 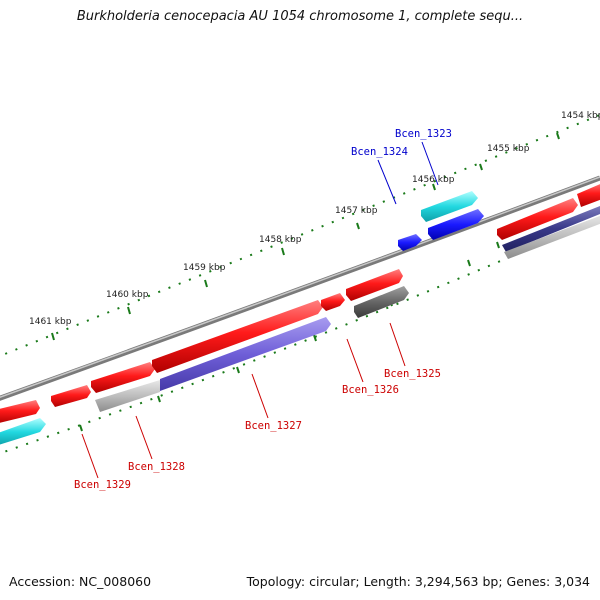 What do you see at coordinates (102, 485) in the screenshot?
I see `label-bcen-1329: Bcen_1329` at bounding box center [102, 485].